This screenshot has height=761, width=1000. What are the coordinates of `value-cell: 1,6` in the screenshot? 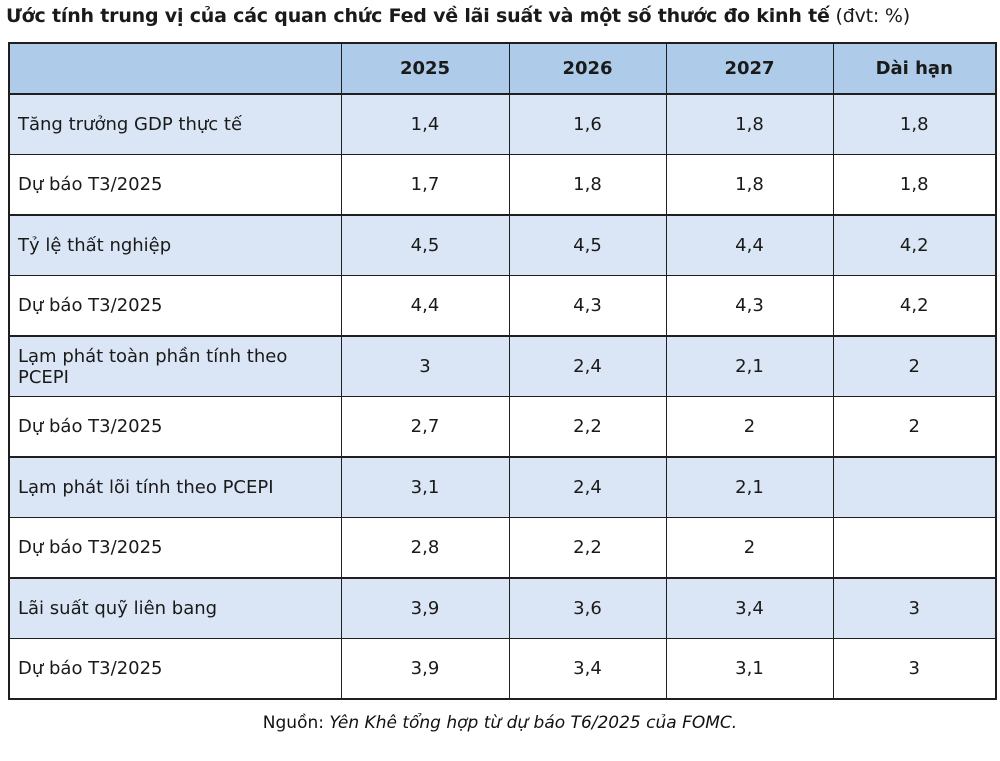 It's located at (587, 124).